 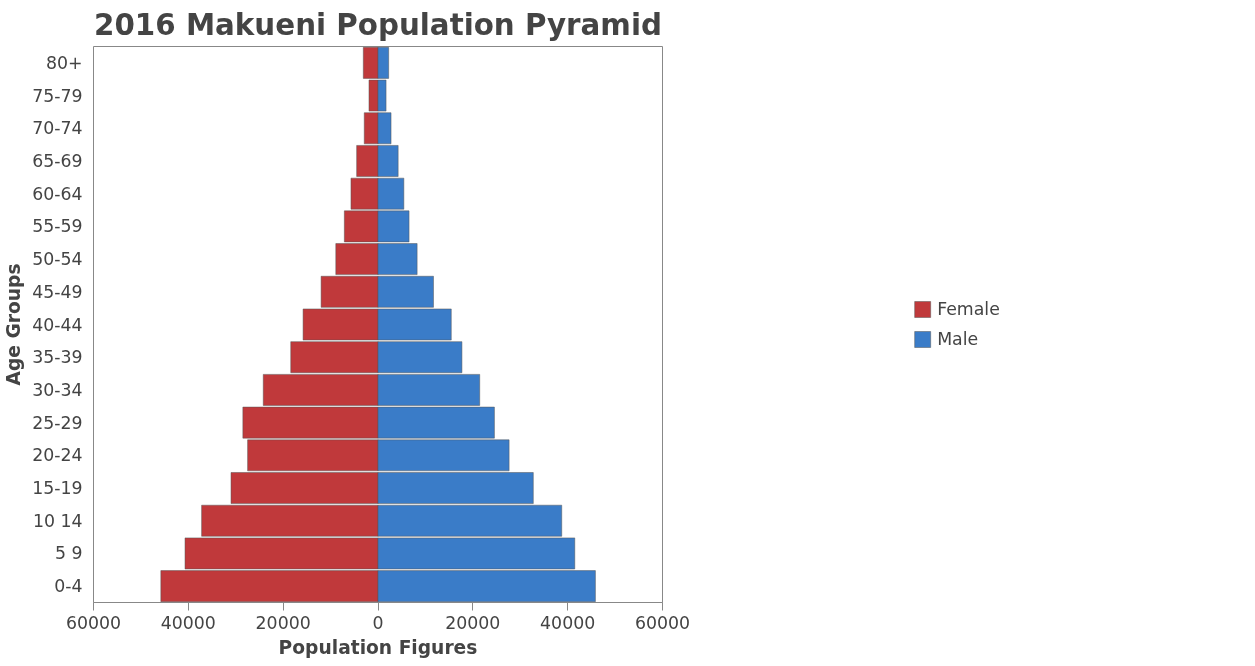 What do you see at coordinates (57, 160) in the screenshot?
I see `y-tick-label: 65-69` at bounding box center [57, 160].